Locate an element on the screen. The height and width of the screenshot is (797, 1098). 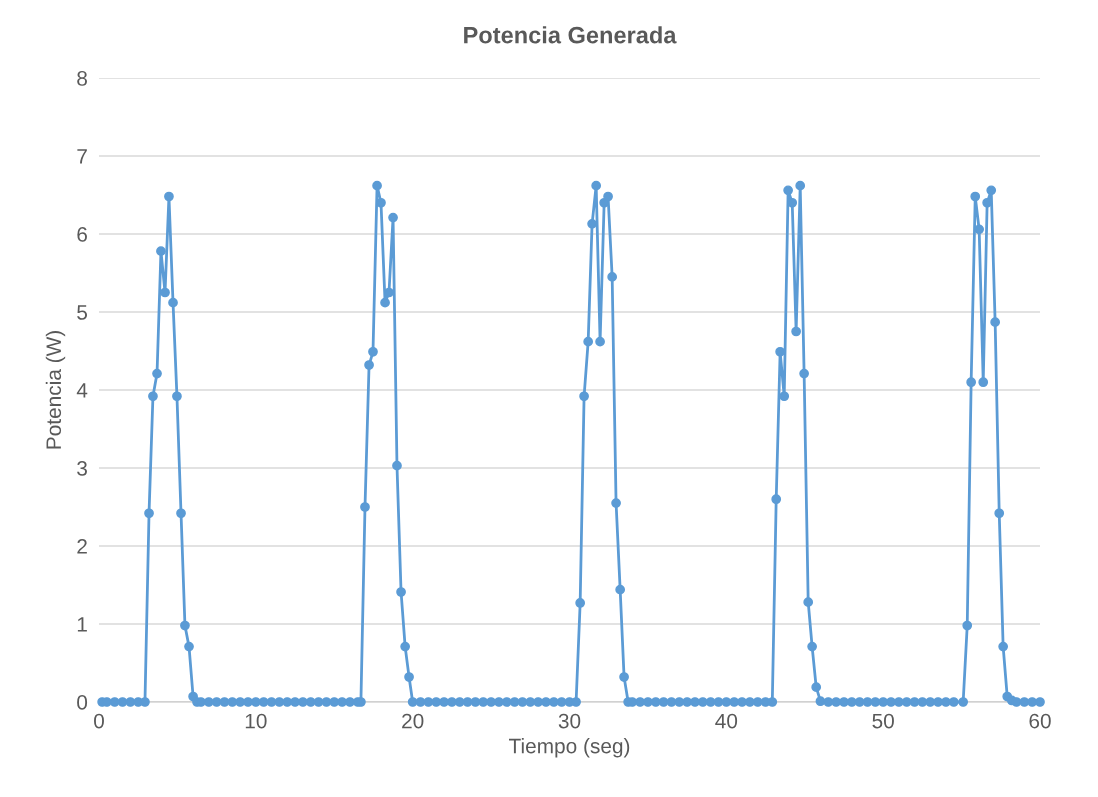
x-tick-label: 10 is located at coordinates (256, 721).